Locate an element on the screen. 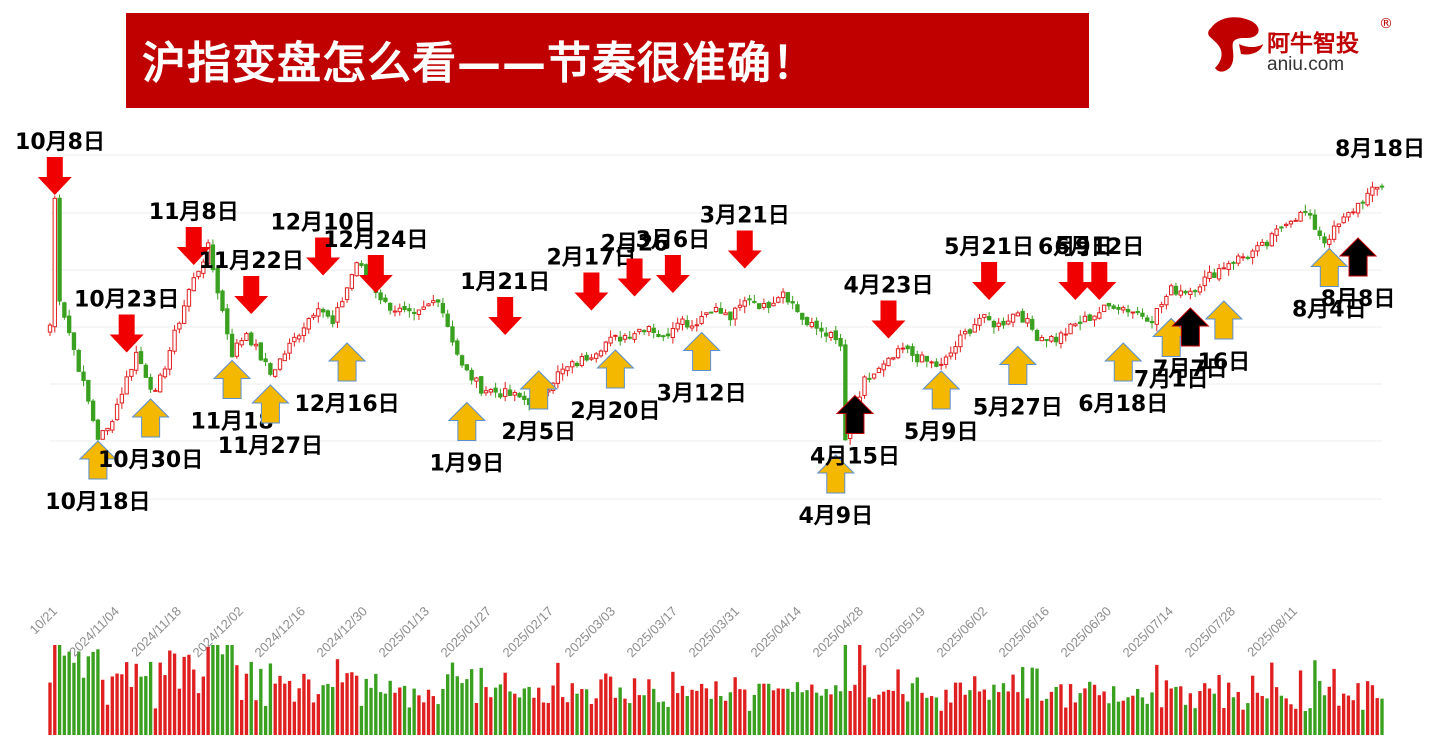  x-tick-label: 10/21 is located at coordinates (44, 621).